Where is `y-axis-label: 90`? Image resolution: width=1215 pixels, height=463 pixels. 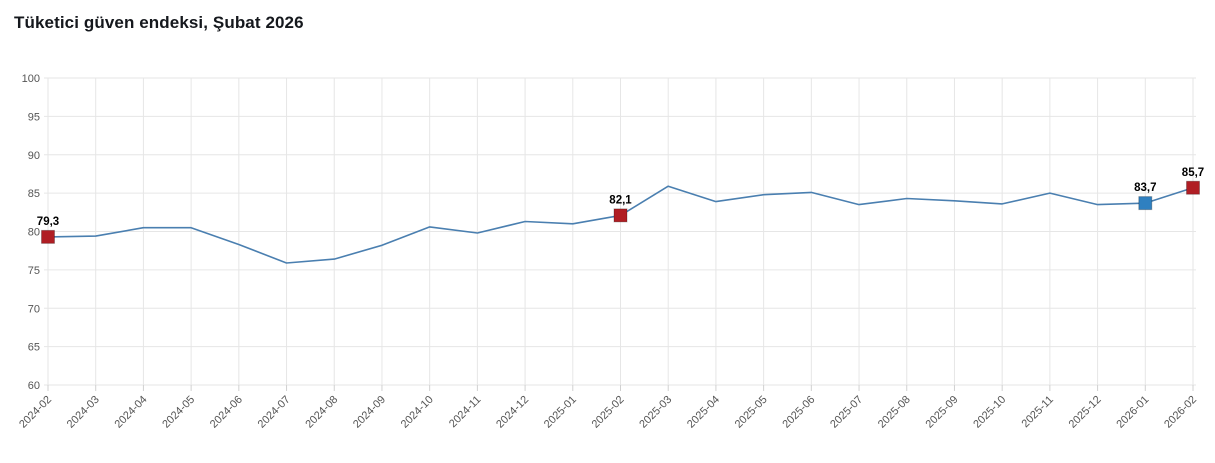
y-axis-label: 90 is located at coordinates (34, 156).